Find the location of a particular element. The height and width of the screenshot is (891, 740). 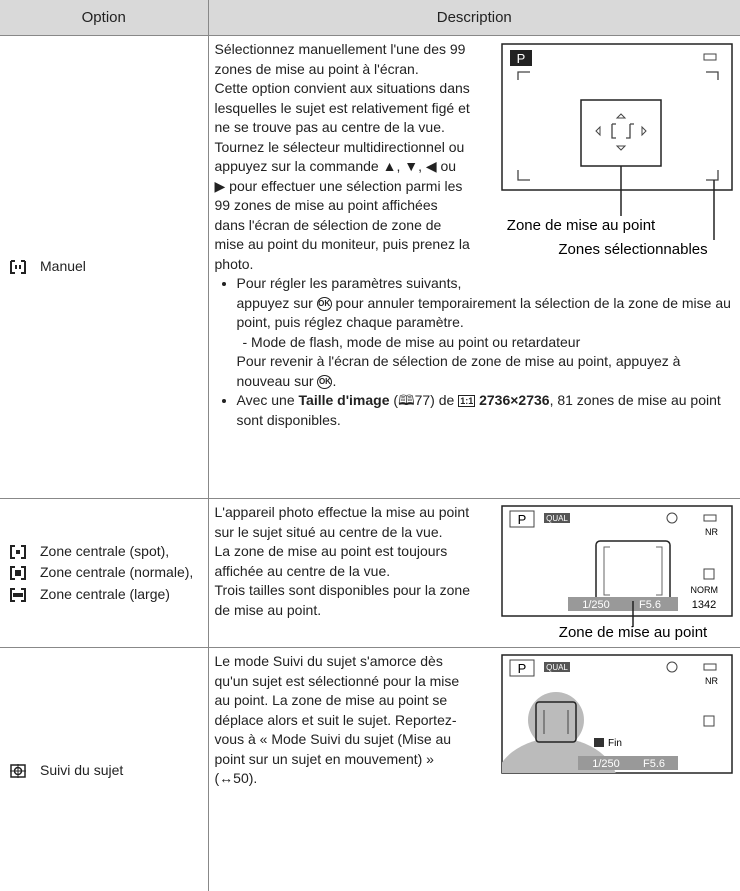

screen-label: NORM is located at coordinates (705, 590).